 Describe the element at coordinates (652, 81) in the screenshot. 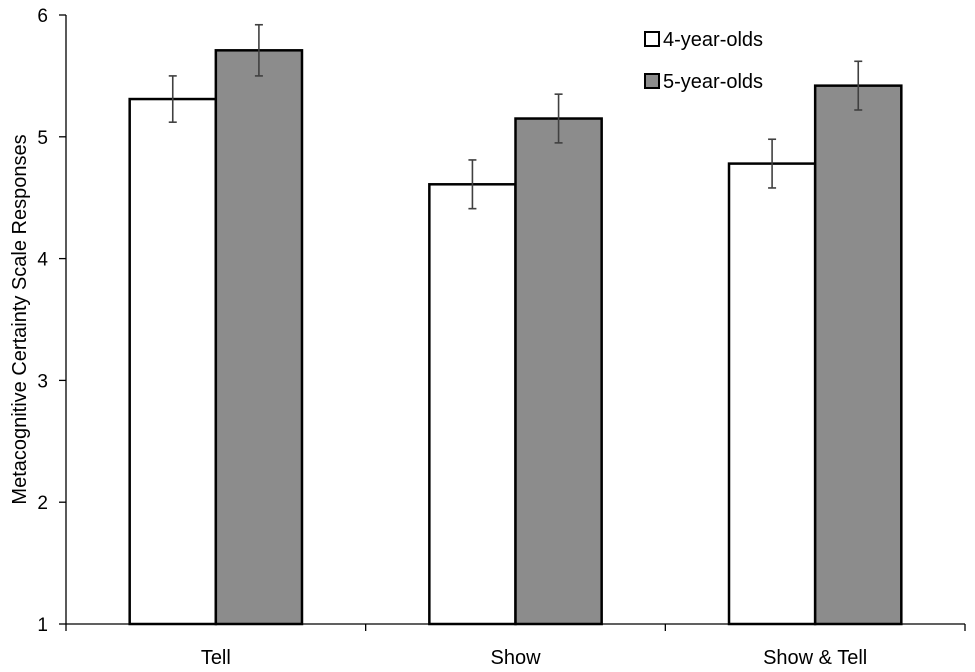

I see `legend-swatch-5-year-olds` at that location.